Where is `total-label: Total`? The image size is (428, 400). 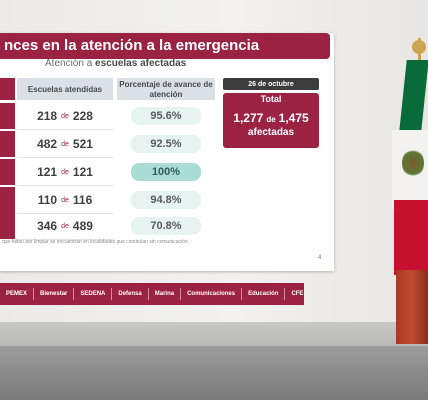 total-label: Total is located at coordinates (271, 99).